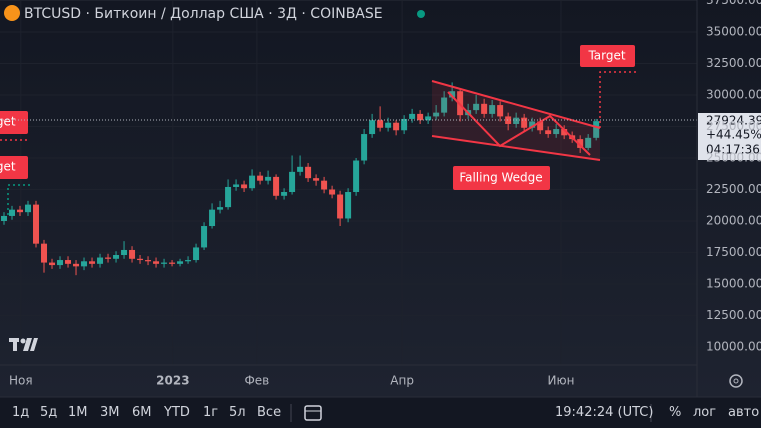  Describe the element at coordinates (736, 381) in the screenshot. I see `settings-icon` at that location.